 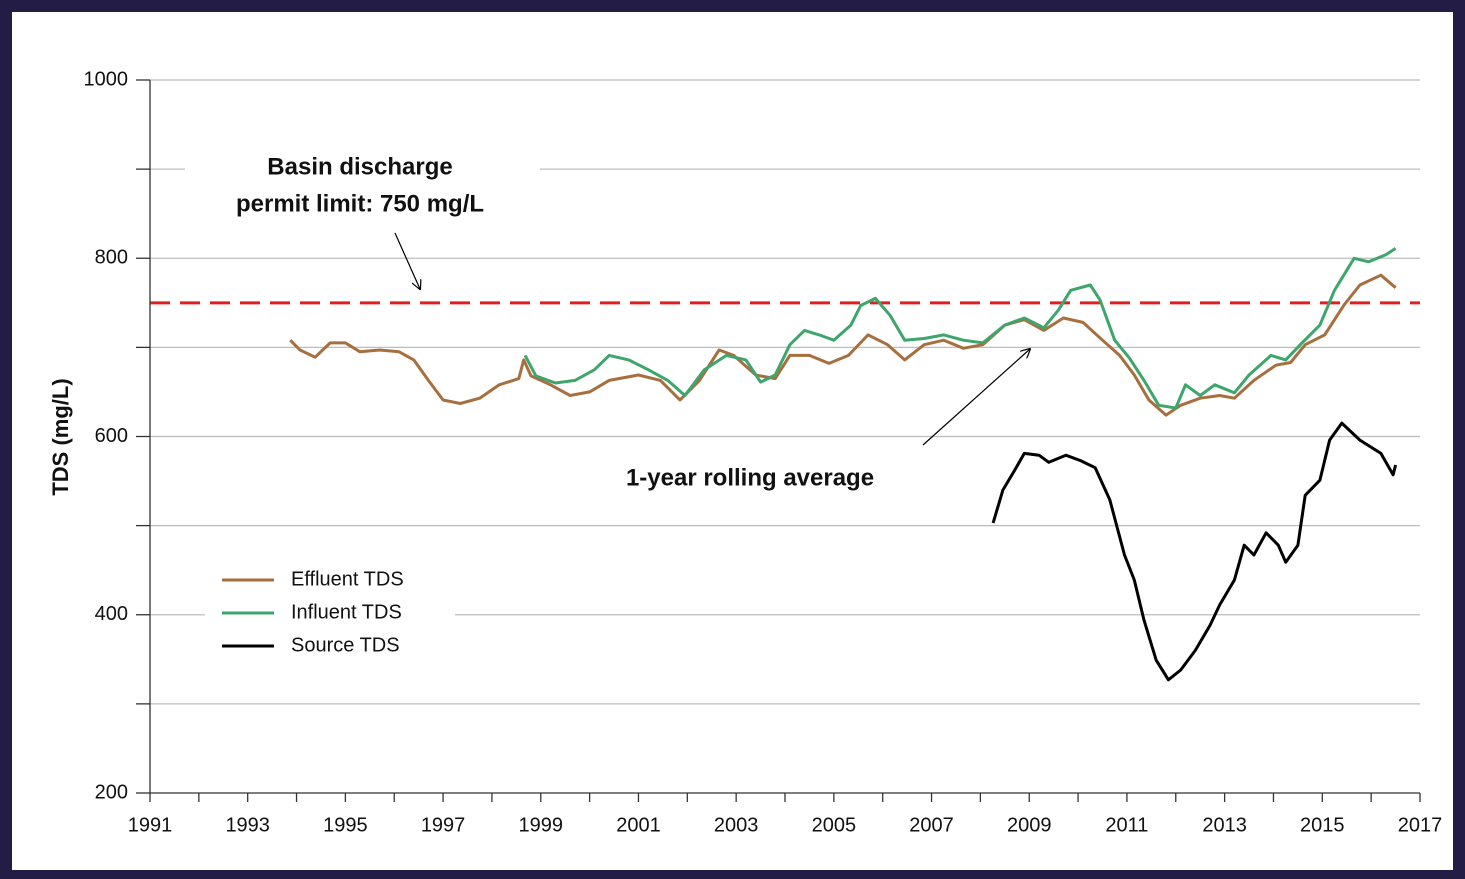 I want to click on y-tick-label: 400, so click(x=111, y=614).